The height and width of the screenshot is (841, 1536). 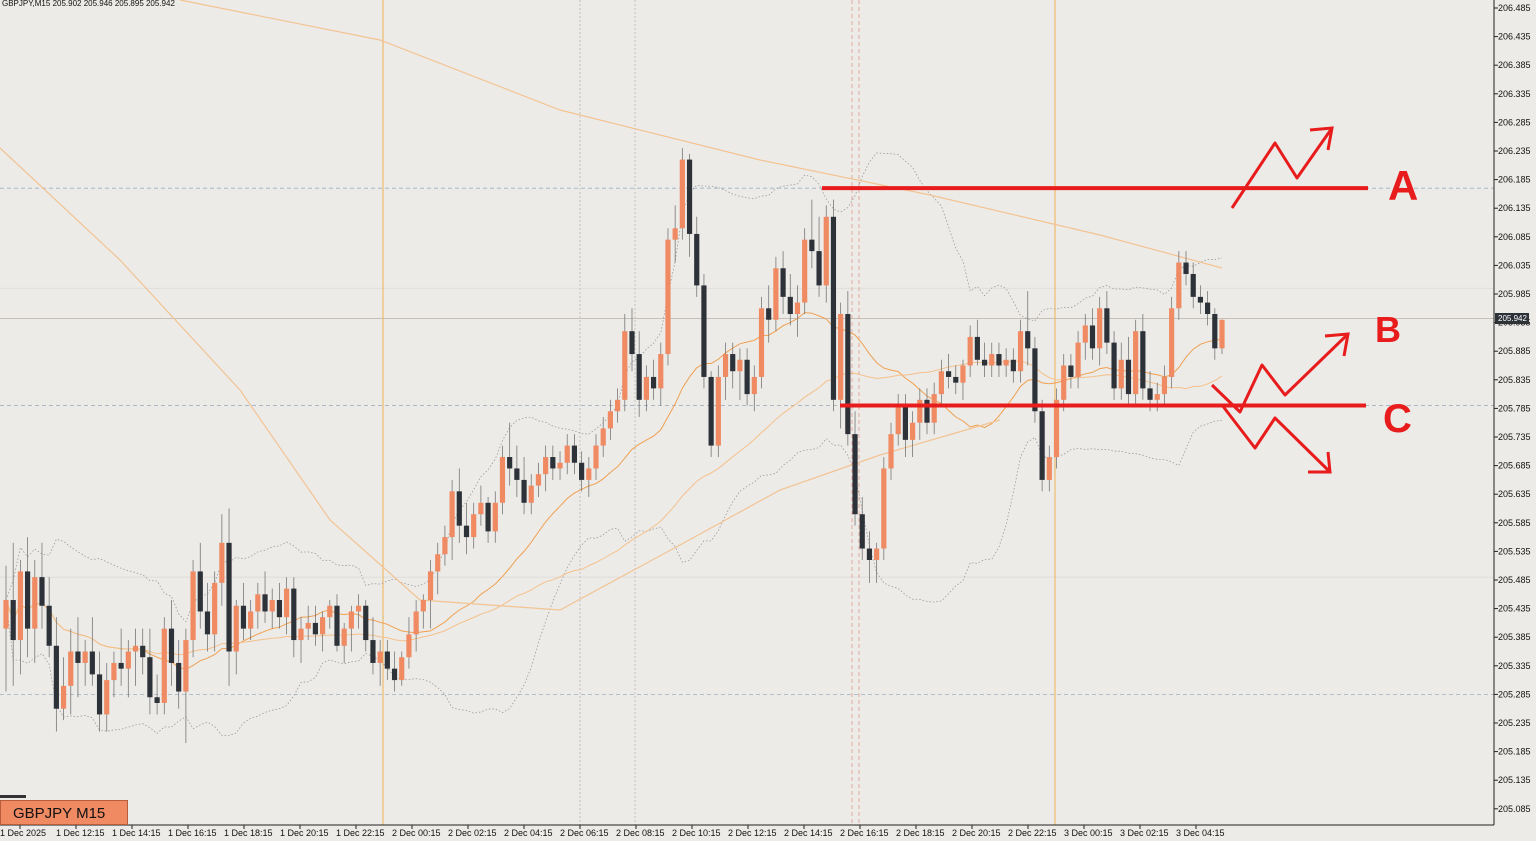 I want to click on y-tick-label: 205.735, so click(x=1514, y=437).